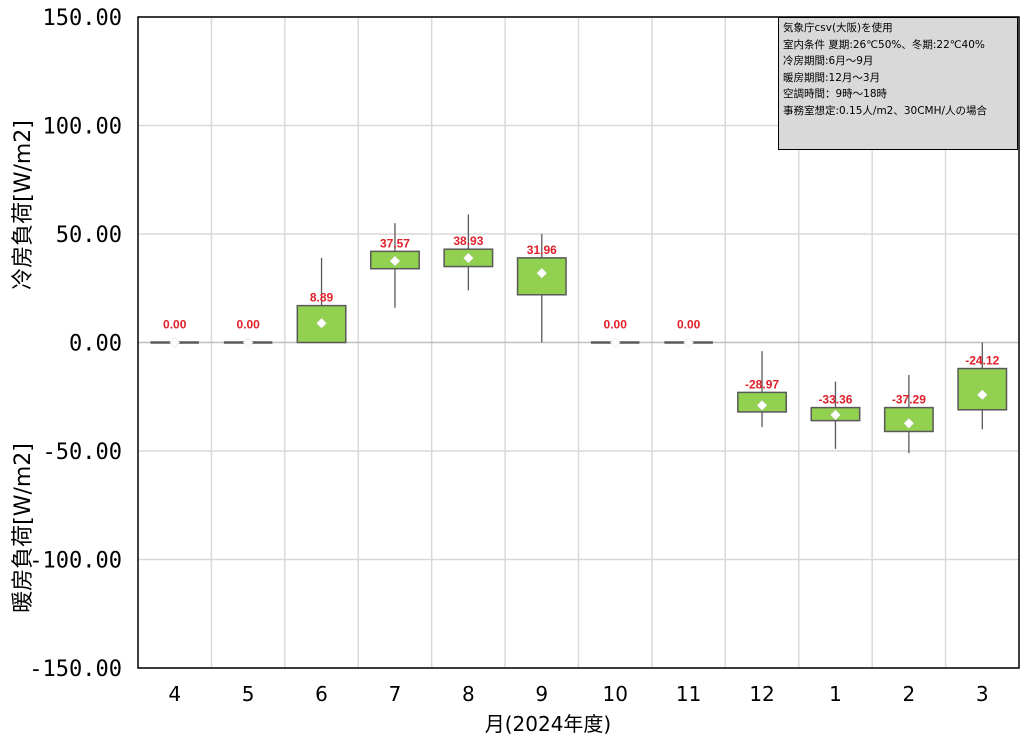  I want to click on y-axis-label-cooling: 冷房負荷[W/m2], so click(23, 205).